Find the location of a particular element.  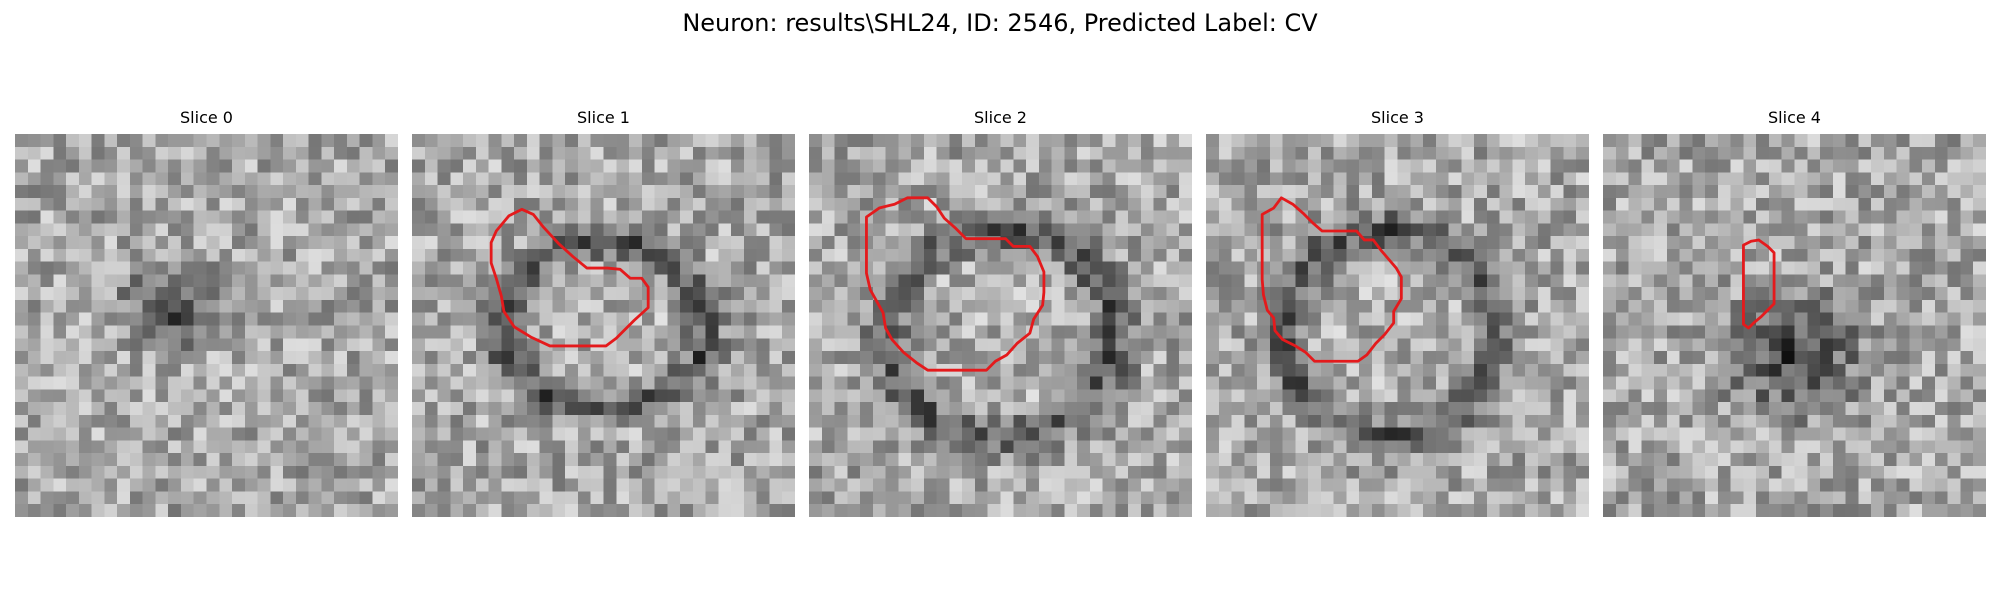

slice-panel-1: Slice 1 is located at coordinates (603, 312).